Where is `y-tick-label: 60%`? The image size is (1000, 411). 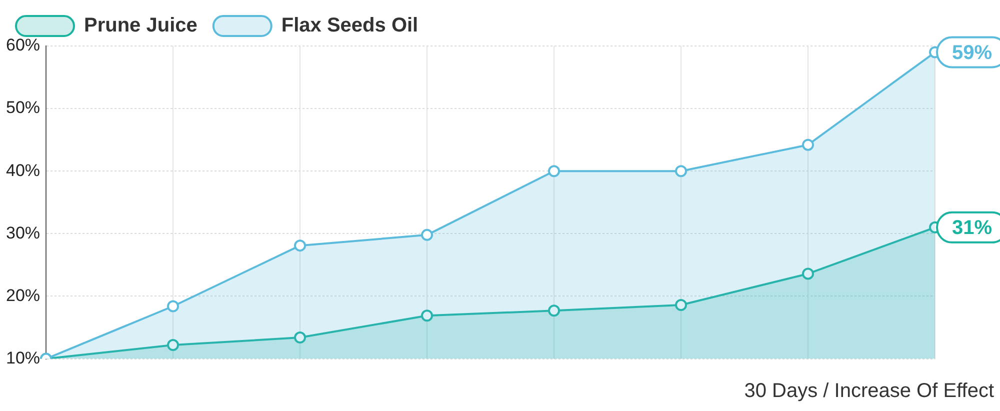 y-tick-label: 60% is located at coordinates (23, 45).